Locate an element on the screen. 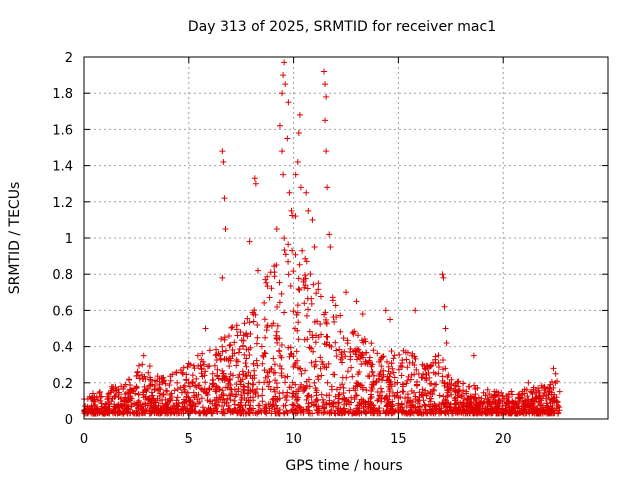 Image resolution: width=640 pixels, height=480 pixels. y-tick-label: 1.6 is located at coordinates (62, 130).